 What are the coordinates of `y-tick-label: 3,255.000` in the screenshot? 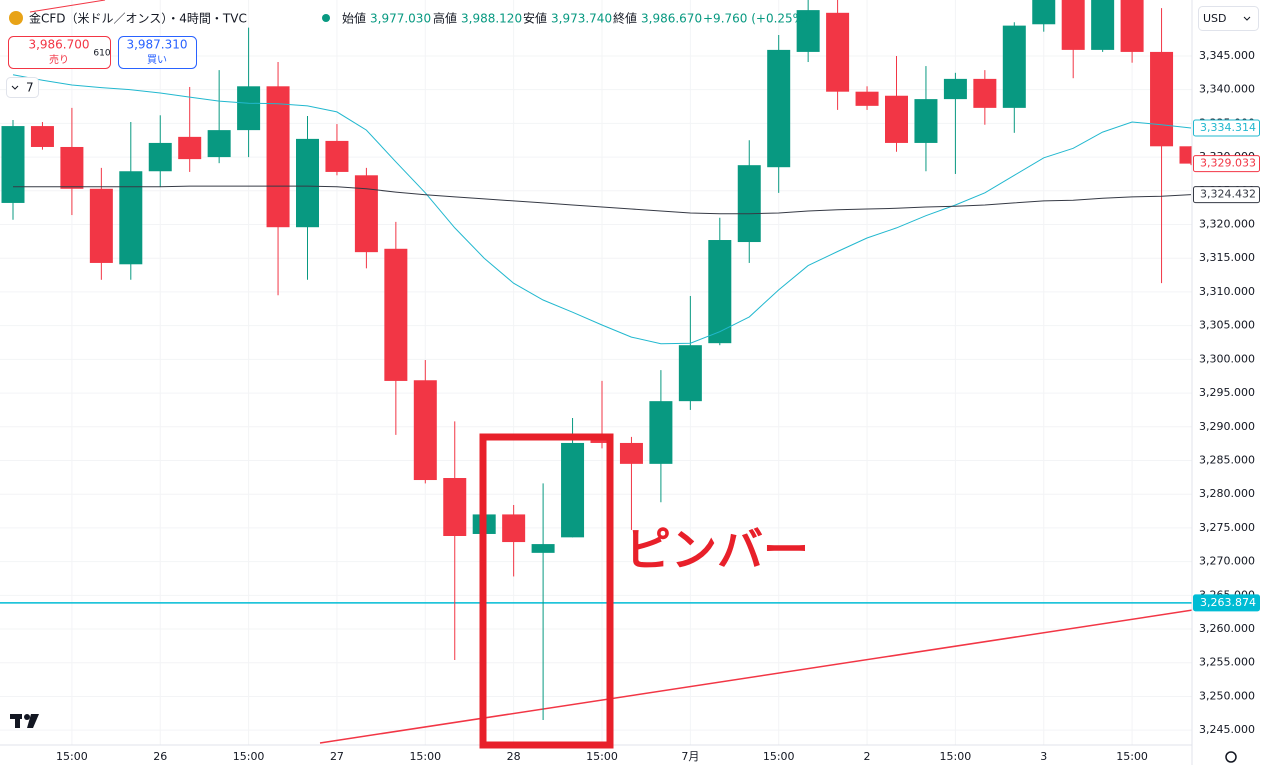 It's located at (1227, 662).